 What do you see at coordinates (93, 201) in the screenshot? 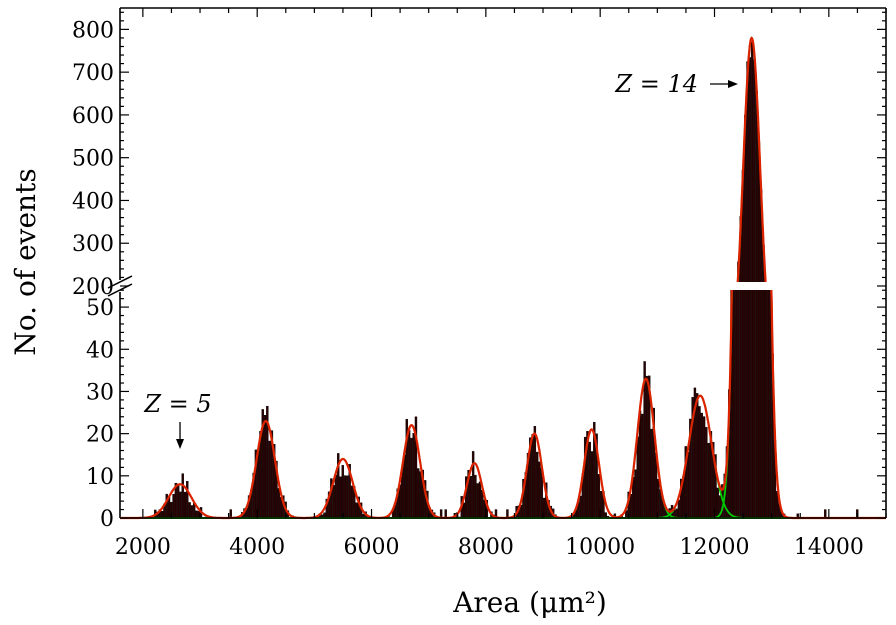
I see `y-tick-label: 400` at bounding box center [93, 201].